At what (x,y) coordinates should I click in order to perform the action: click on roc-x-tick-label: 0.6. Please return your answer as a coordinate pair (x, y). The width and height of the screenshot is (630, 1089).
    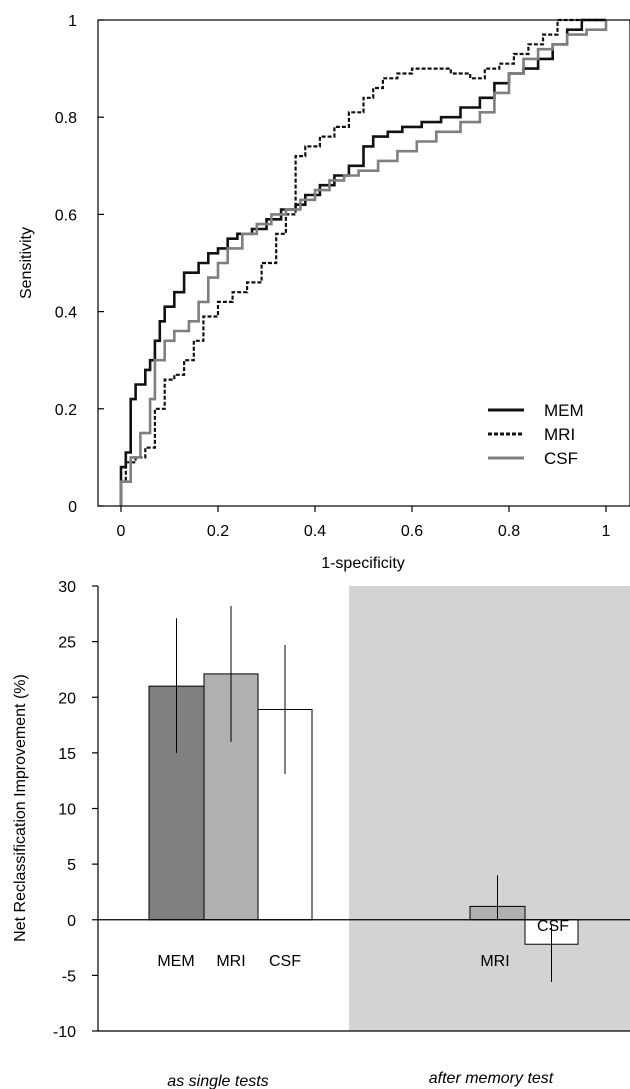
    Looking at the image, I should click on (412, 531).